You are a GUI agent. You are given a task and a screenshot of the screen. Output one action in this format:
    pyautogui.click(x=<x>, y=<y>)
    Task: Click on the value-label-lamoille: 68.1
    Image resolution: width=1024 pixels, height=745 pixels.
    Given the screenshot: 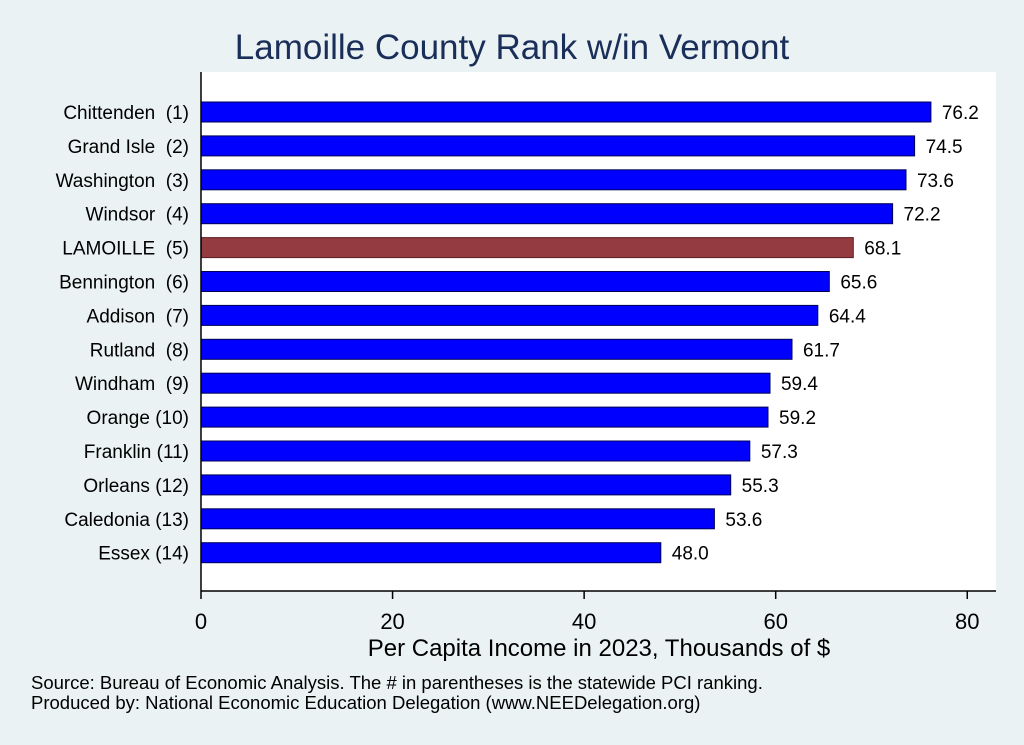 What is the action you would take?
    pyautogui.click(x=882, y=249)
    